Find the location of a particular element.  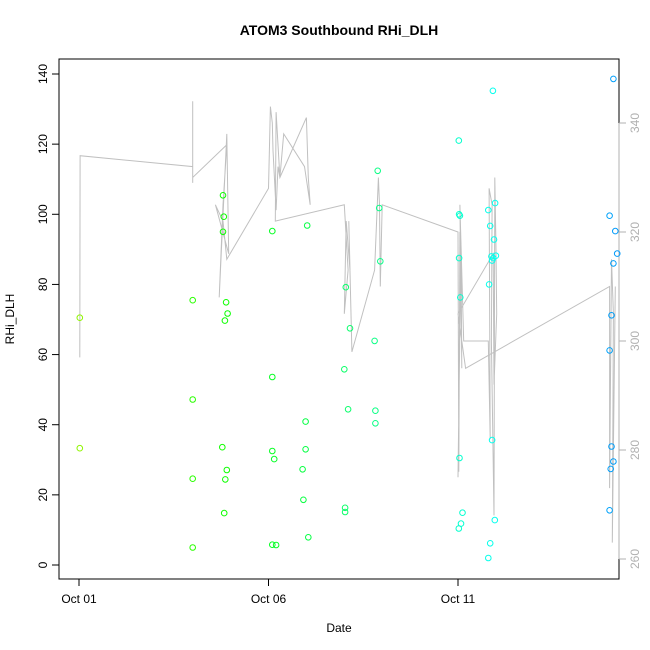

right-tick-label: 260 is located at coordinates (635, 559).